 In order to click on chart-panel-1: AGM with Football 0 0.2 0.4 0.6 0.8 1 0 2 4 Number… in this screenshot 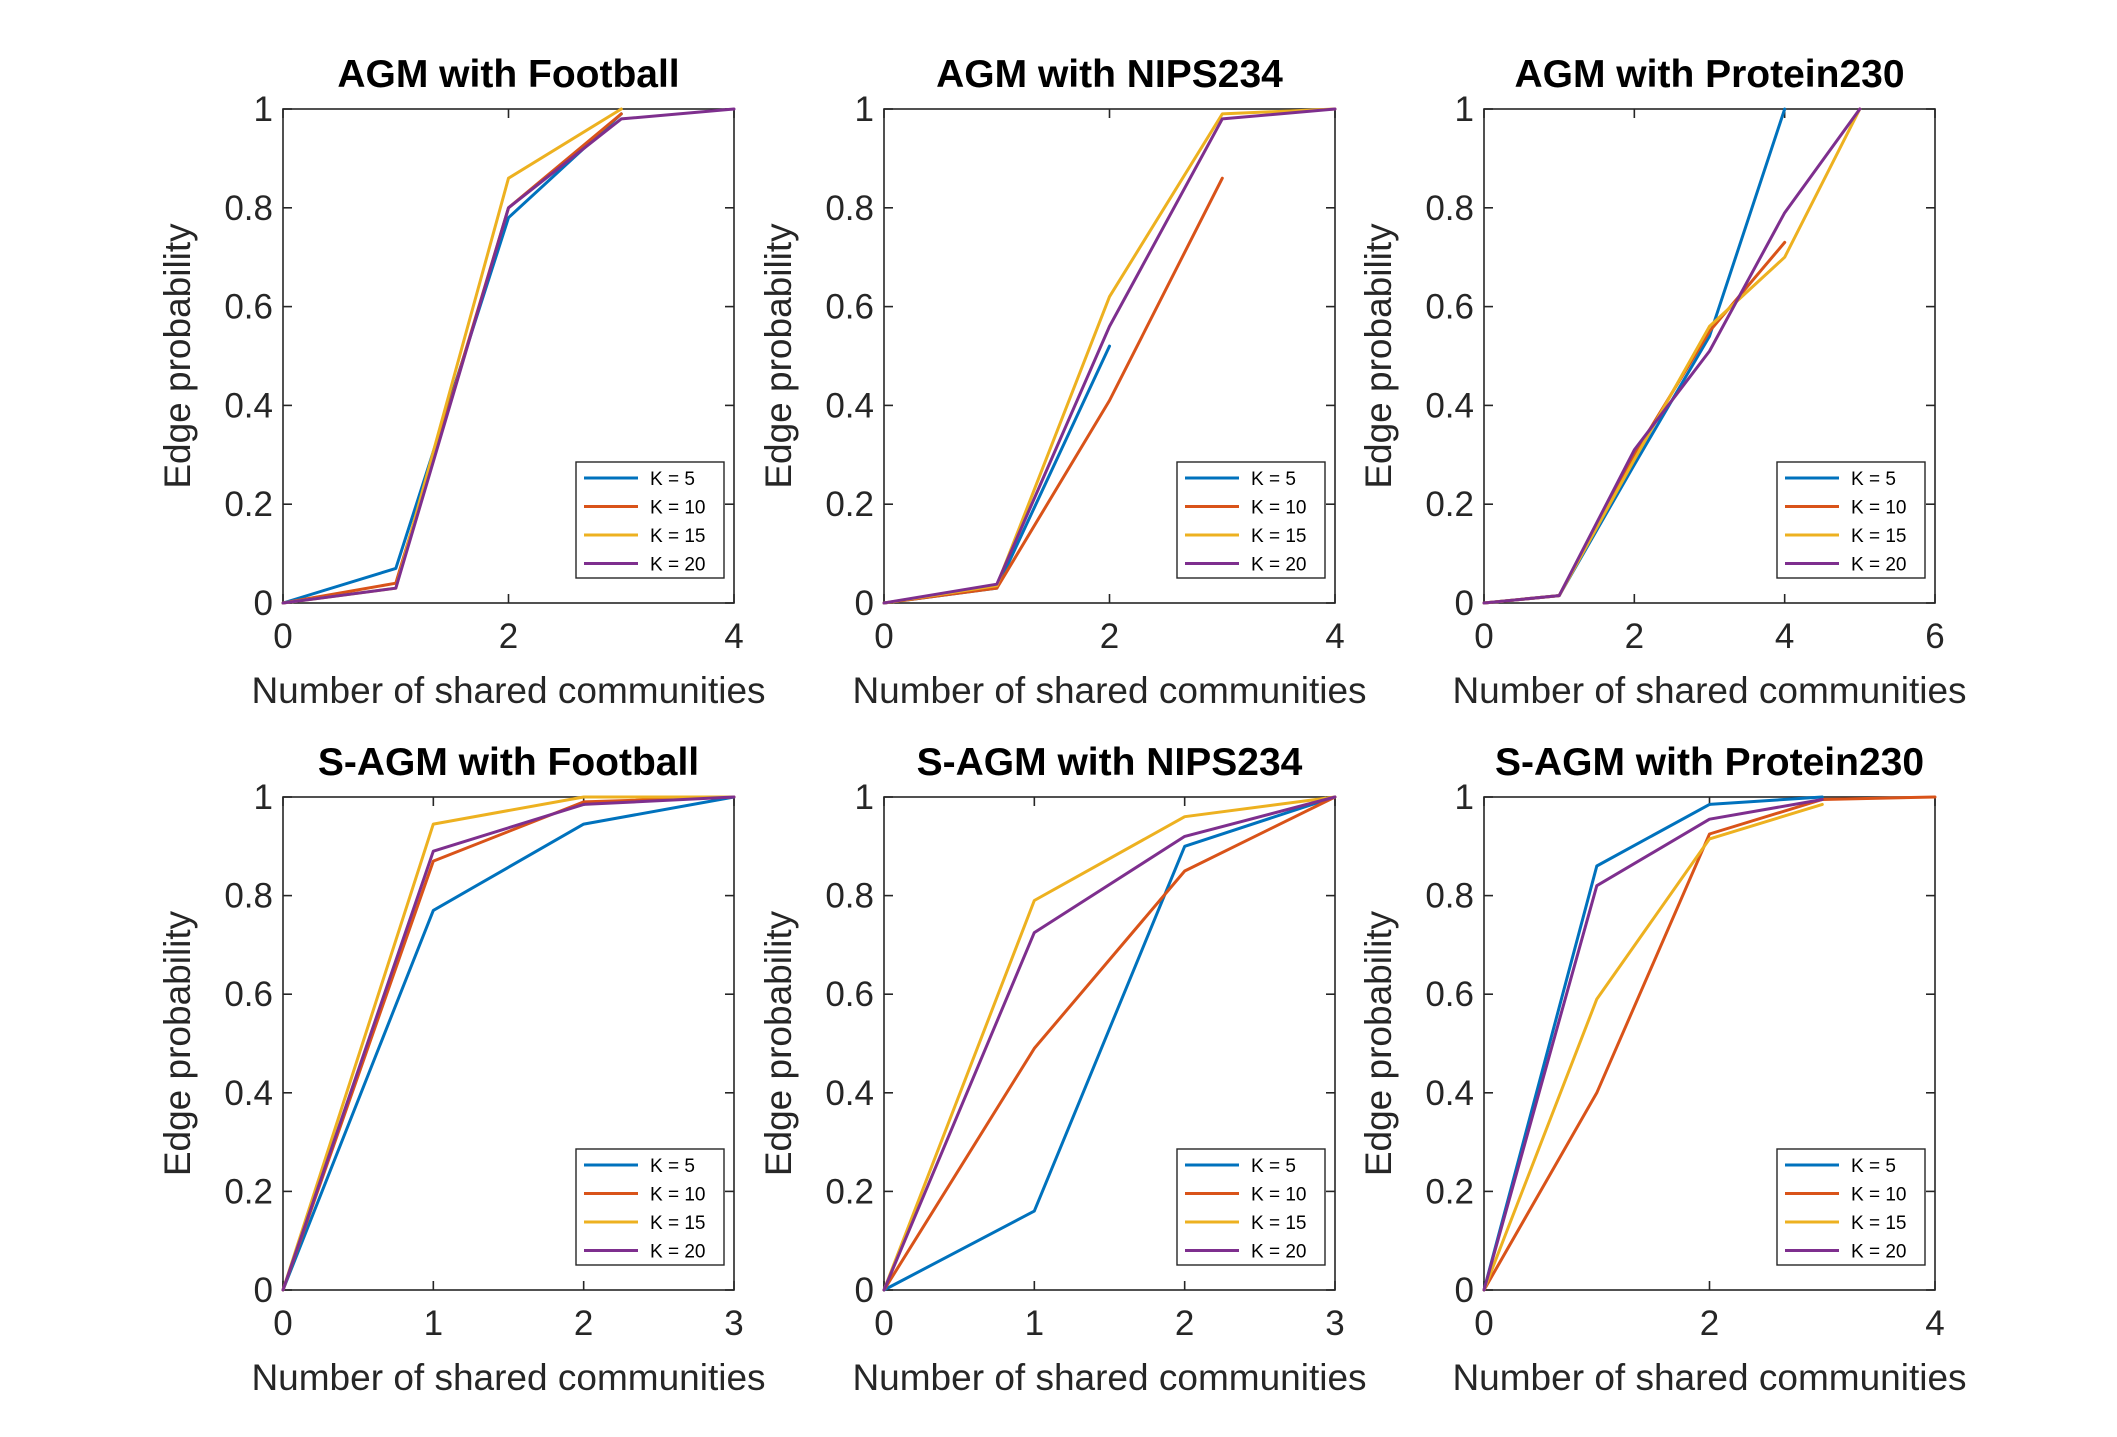, I will do `click(461, 382)`.